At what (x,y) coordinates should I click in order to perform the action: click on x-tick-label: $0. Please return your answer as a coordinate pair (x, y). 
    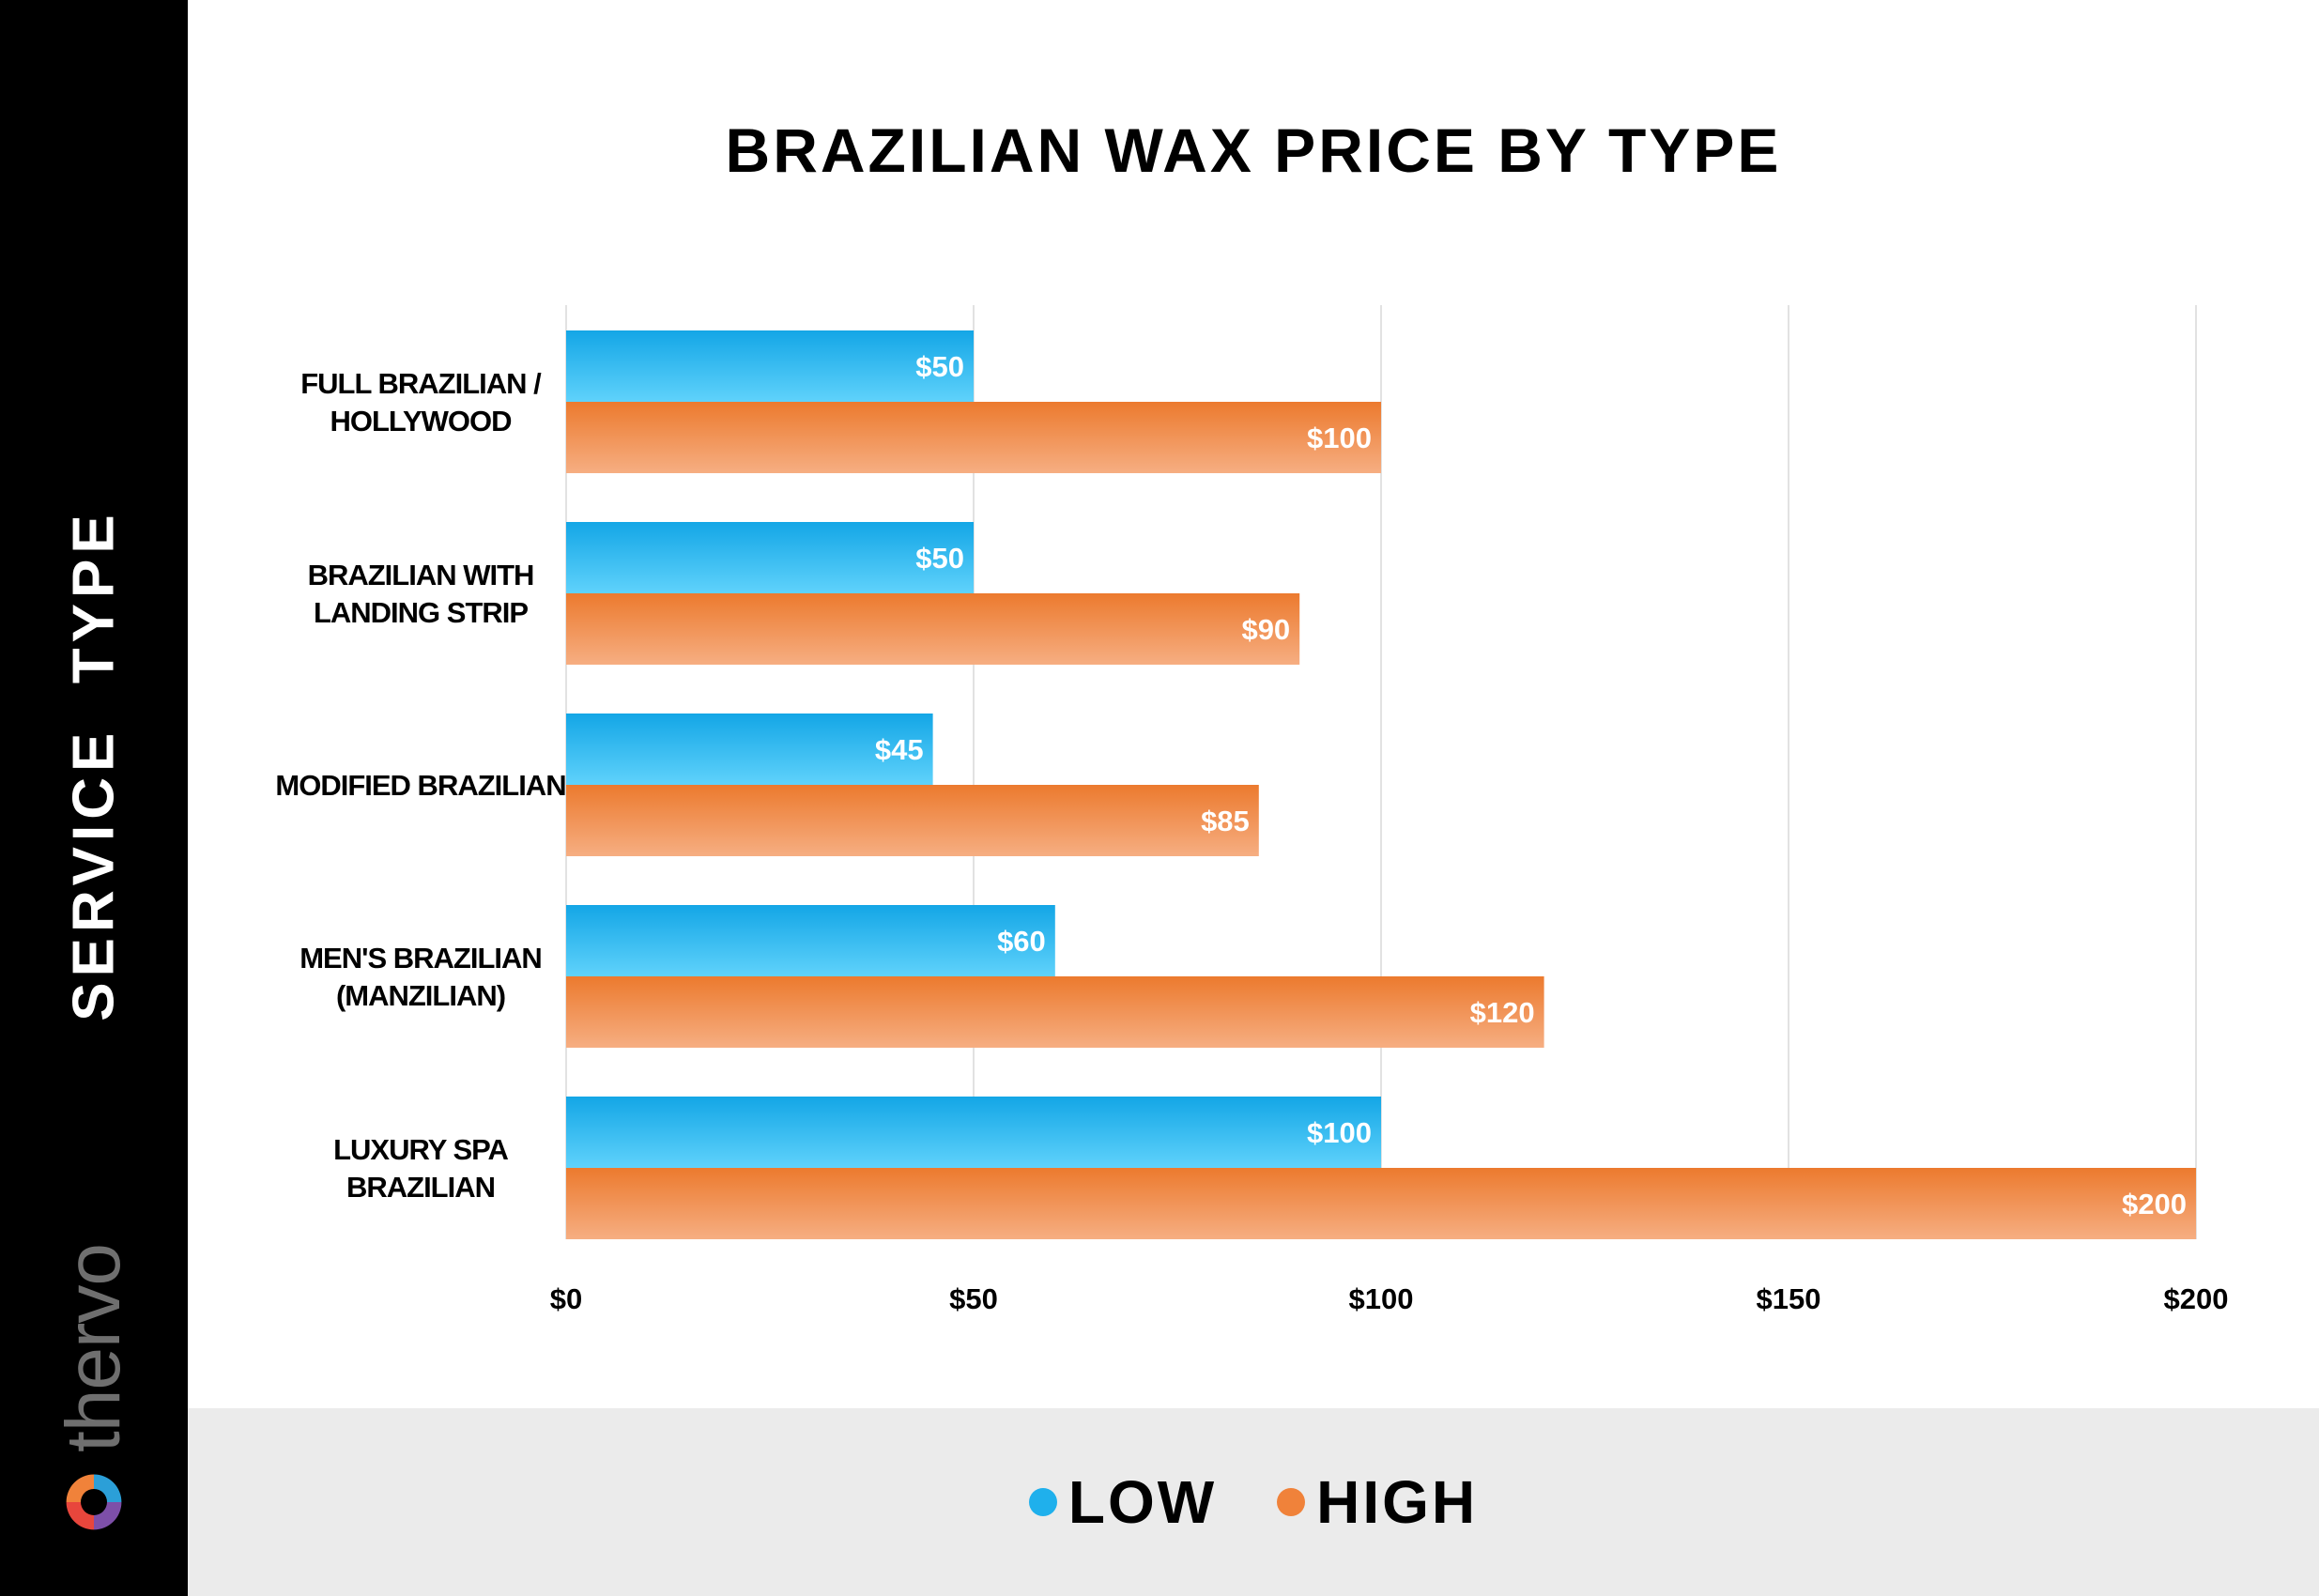
    Looking at the image, I should click on (566, 1299).